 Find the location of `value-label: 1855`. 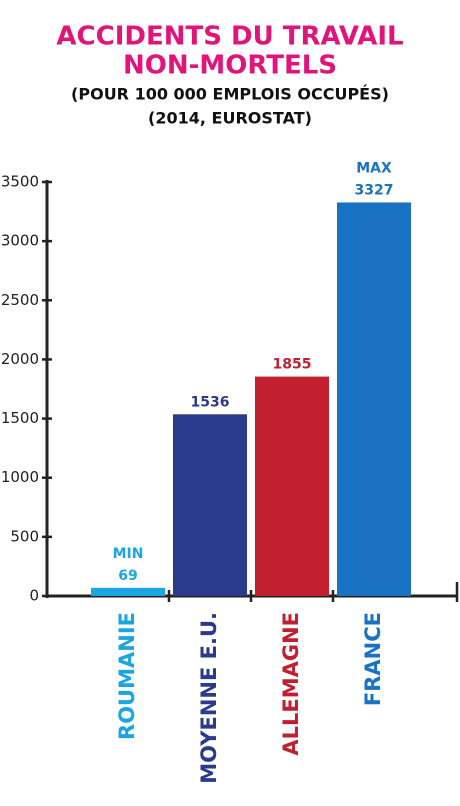

value-label: 1855 is located at coordinates (292, 365).